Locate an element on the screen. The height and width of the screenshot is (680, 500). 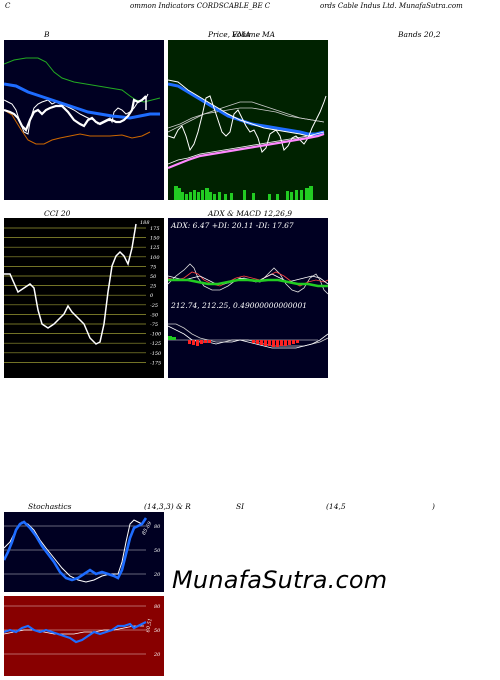
price-label-b: Volume is located at coordinates (246, 34).